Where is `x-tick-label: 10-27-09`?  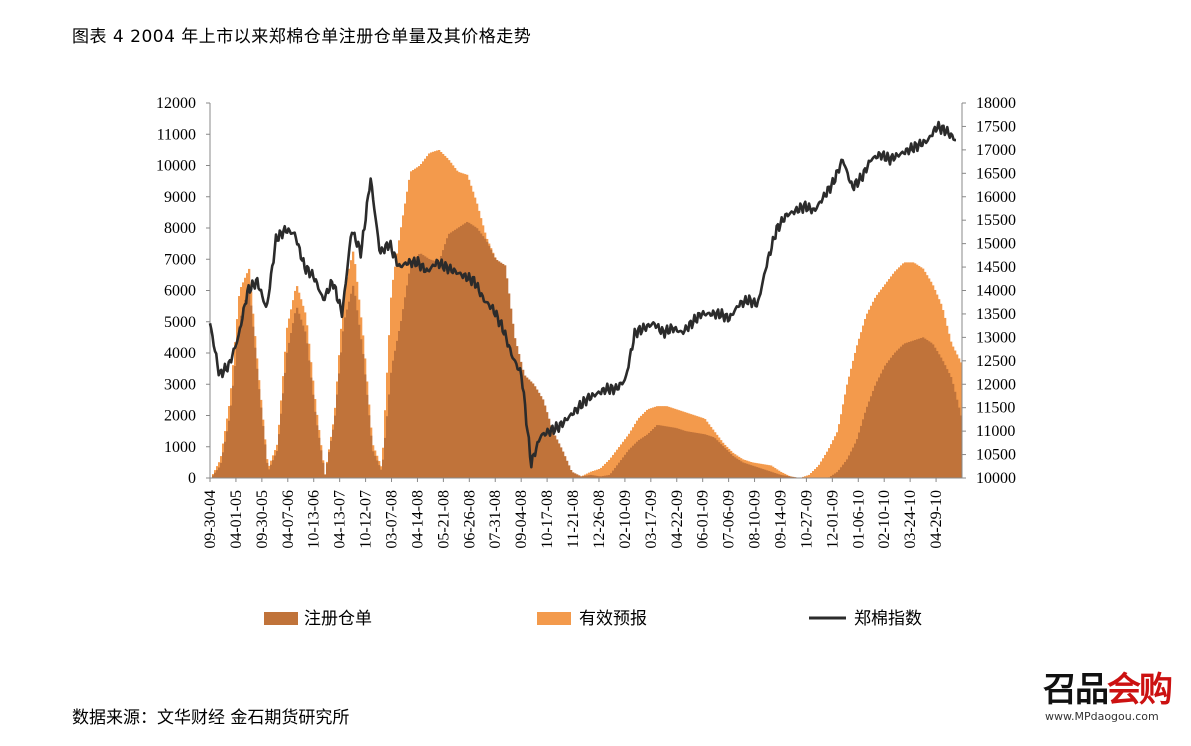 x-tick-label: 10-27-09 is located at coordinates (806, 519).